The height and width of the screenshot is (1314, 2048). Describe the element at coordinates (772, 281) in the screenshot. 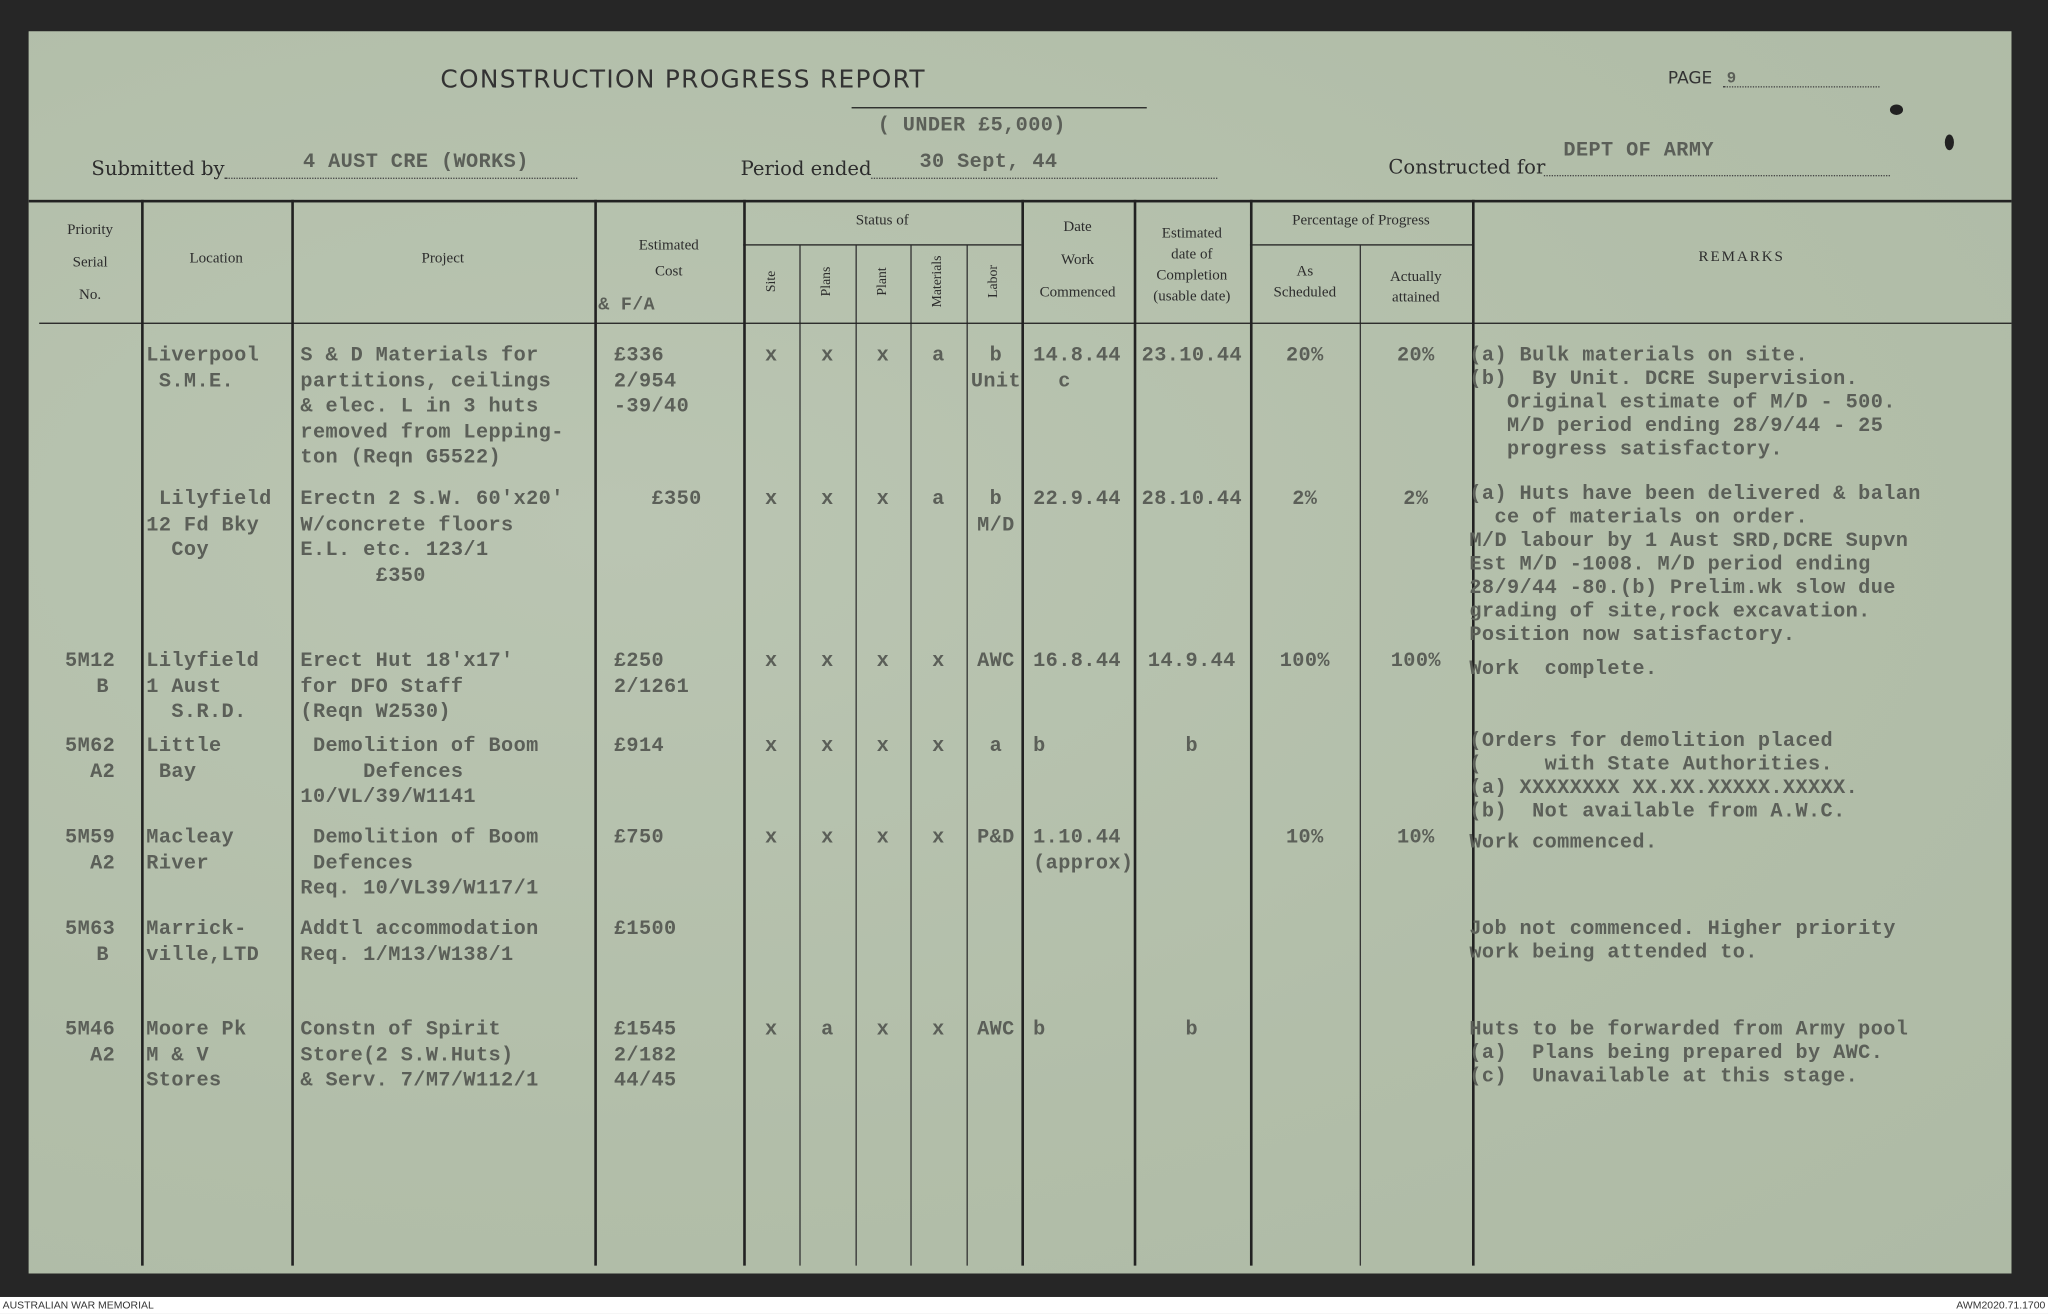

I see `header-site: Site` at that location.